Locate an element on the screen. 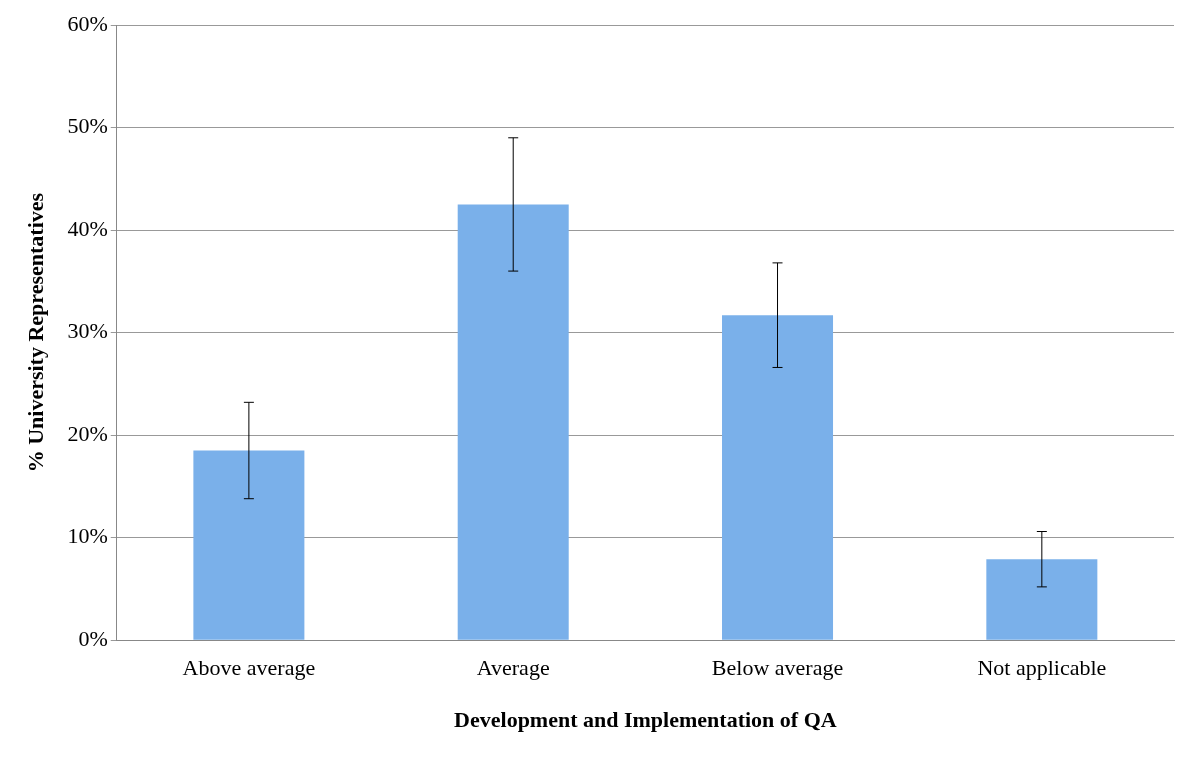  x-tick-label: Average is located at coordinates (513, 668).